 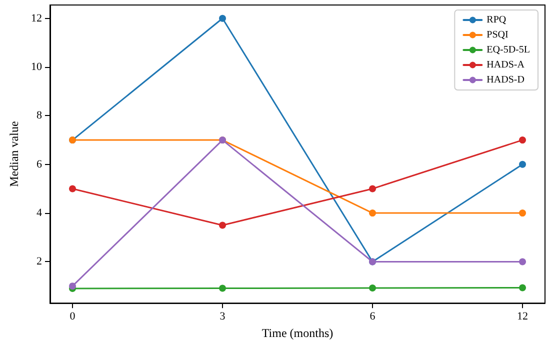 What do you see at coordinates (505, 80) in the screenshot?
I see `legend-label: HADS-D` at bounding box center [505, 80].